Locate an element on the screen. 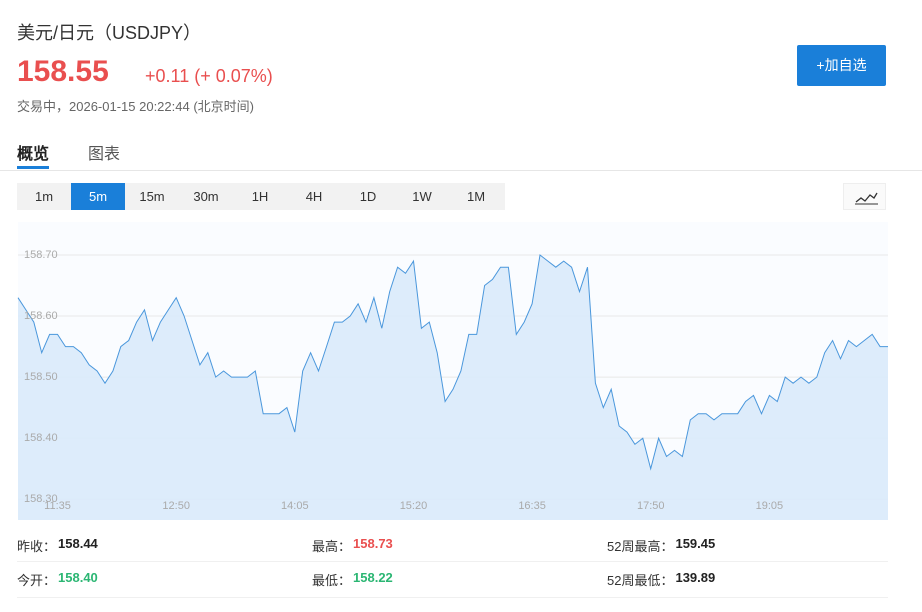 The width and height of the screenshot is (922, 612). chart-style-button is located at coordinates (864, 196).